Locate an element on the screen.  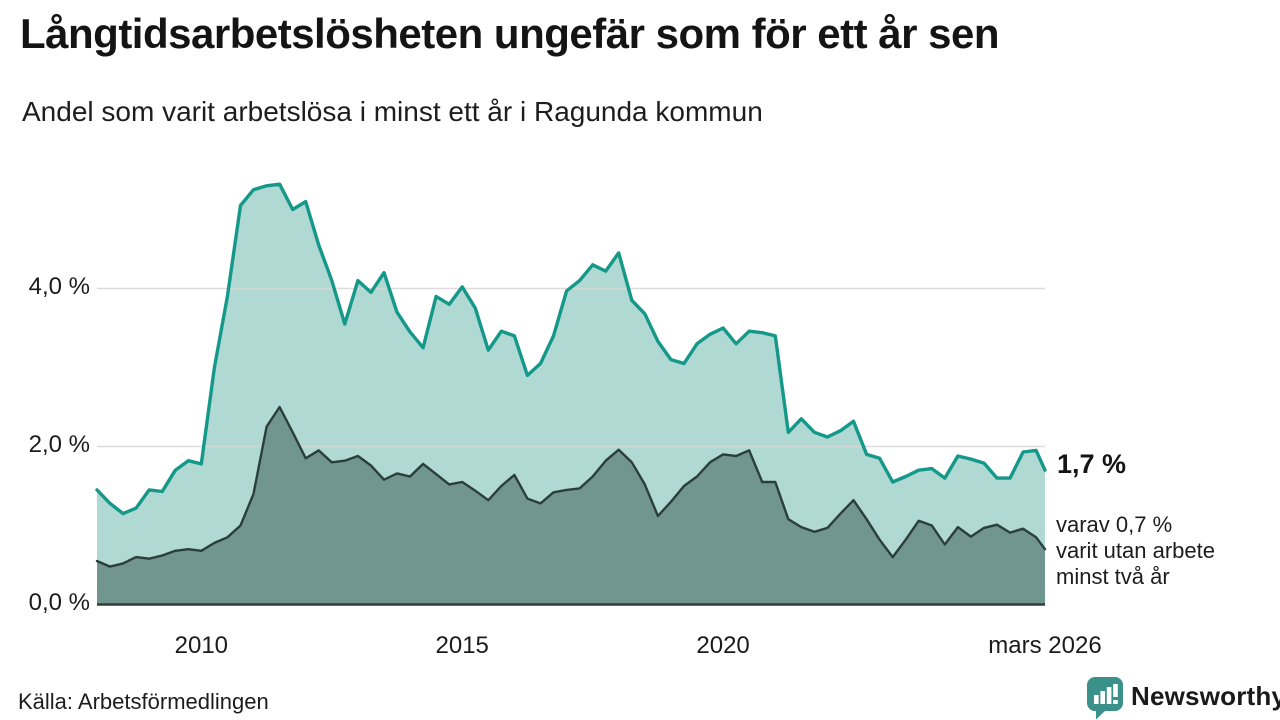
latest-value-label: 1,7 % is located at coordinates (1092, 464).